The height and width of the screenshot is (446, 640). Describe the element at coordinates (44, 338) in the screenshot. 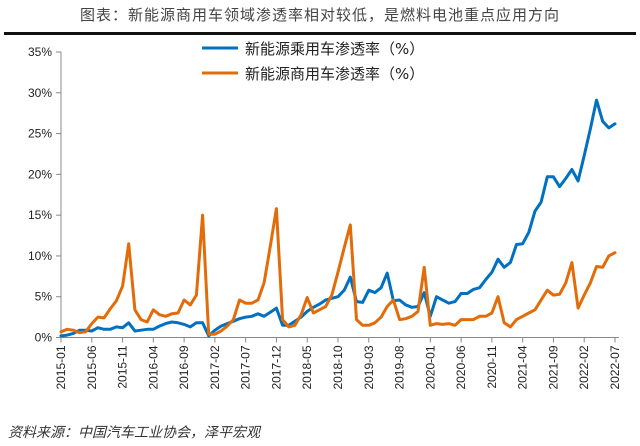

I see `y-tick-label: 0%` at that location.